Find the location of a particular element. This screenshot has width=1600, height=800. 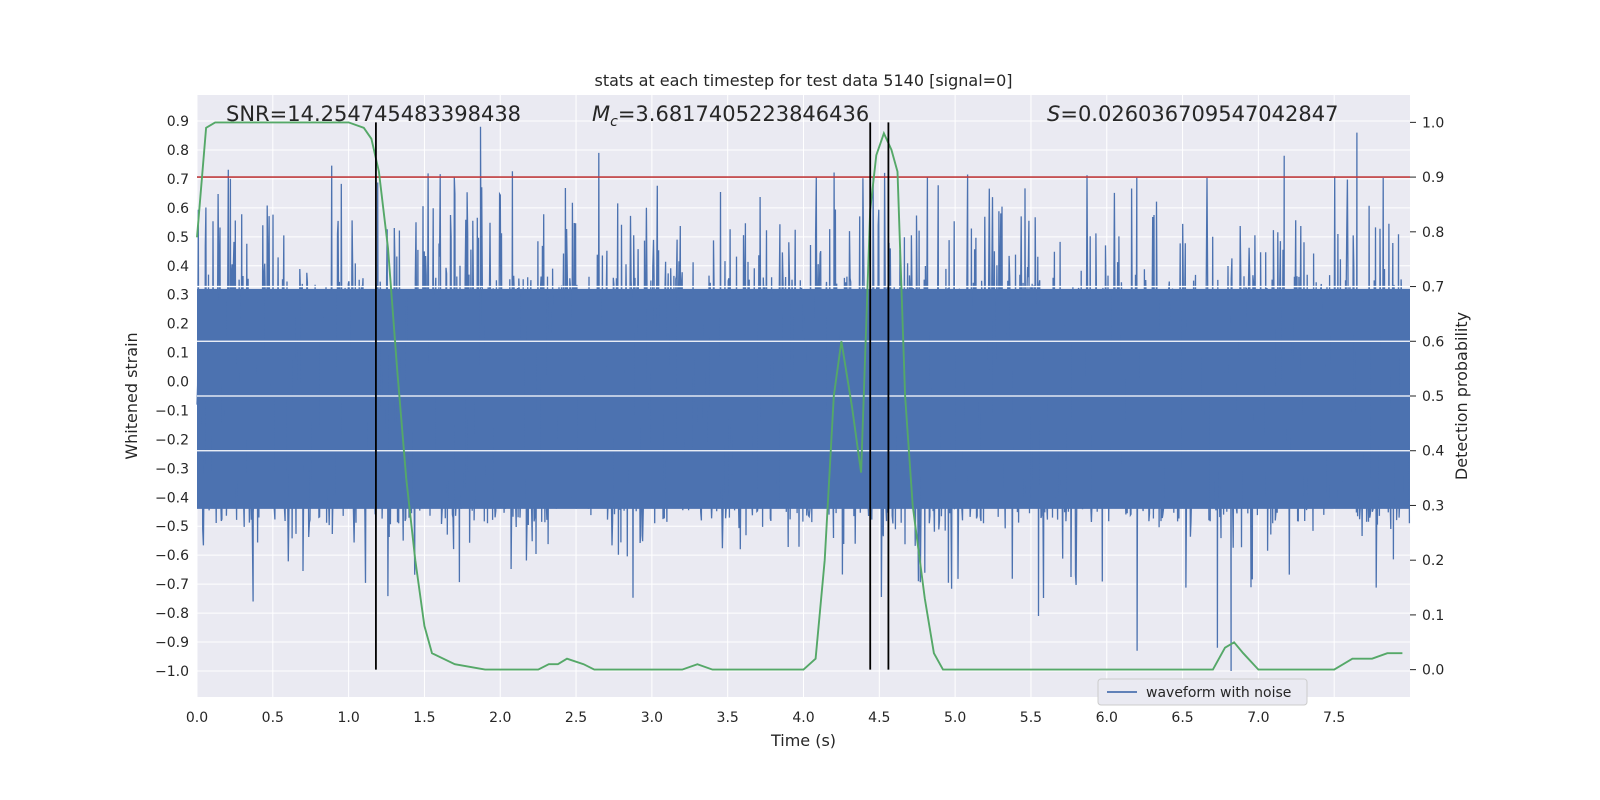

y-left-tick-label: −0.2 is located at coordinates (172, 440).